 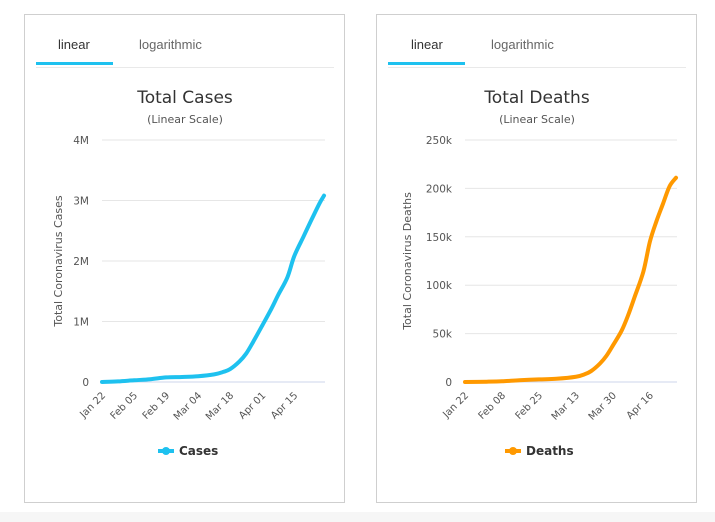 What do you see at coordinates (566, 406) in the screenshot?
I see `x-tick-label: Mar 13` at bounding box center [566, 406].